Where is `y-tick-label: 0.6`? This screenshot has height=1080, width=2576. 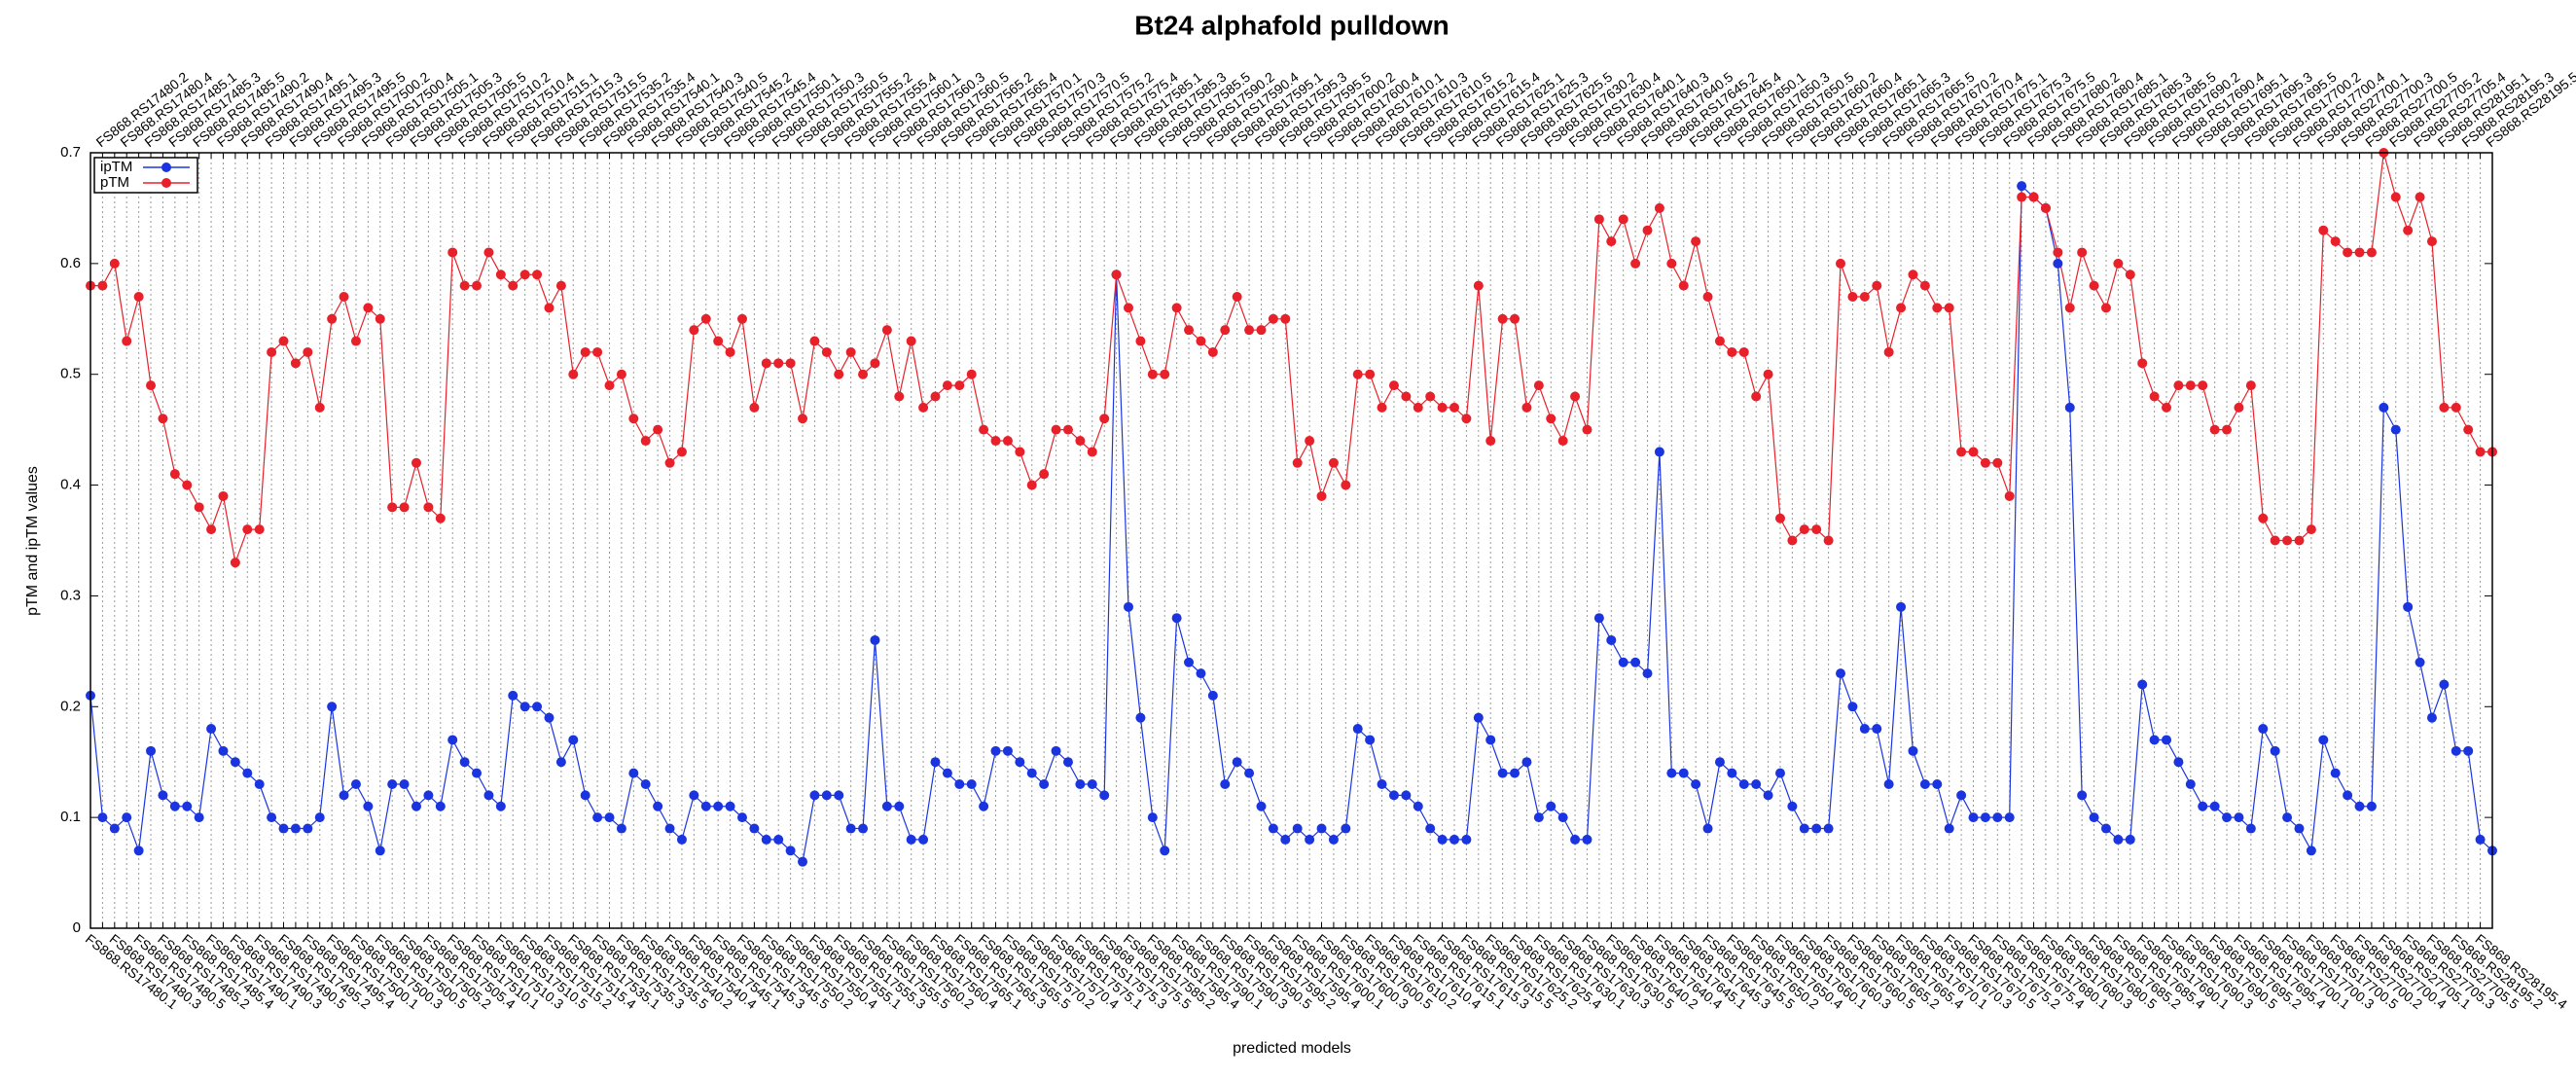
y-tick-label: 0.6 is located at coordinates (70, 263).